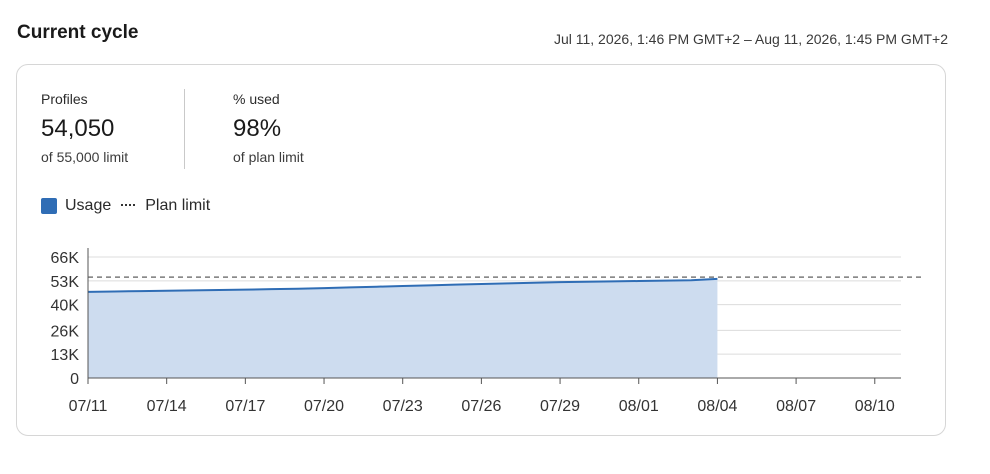  Describe the element at coordinates (65, 355) in the screenshot. I see `y-tick-label: 13K` at that location.